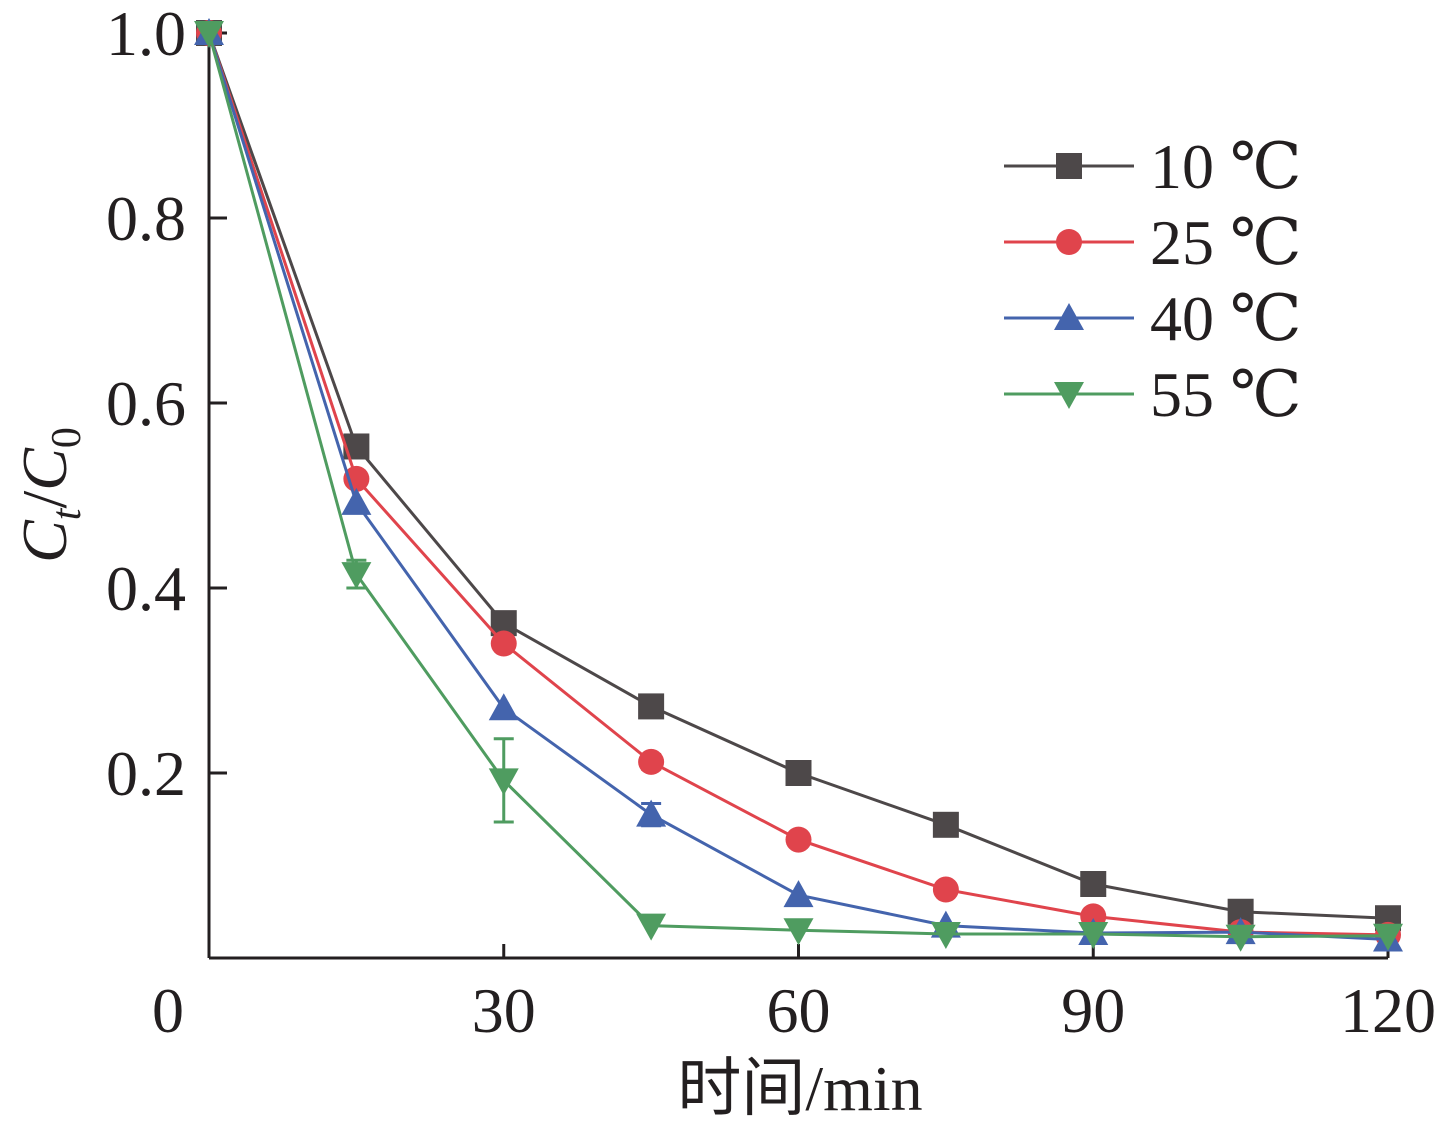 This screenshot has height=1132, width=1440. Describe the element at coordinates (146, 34) in the screenshot. I see `y-tick-label: 1.0` at that location.